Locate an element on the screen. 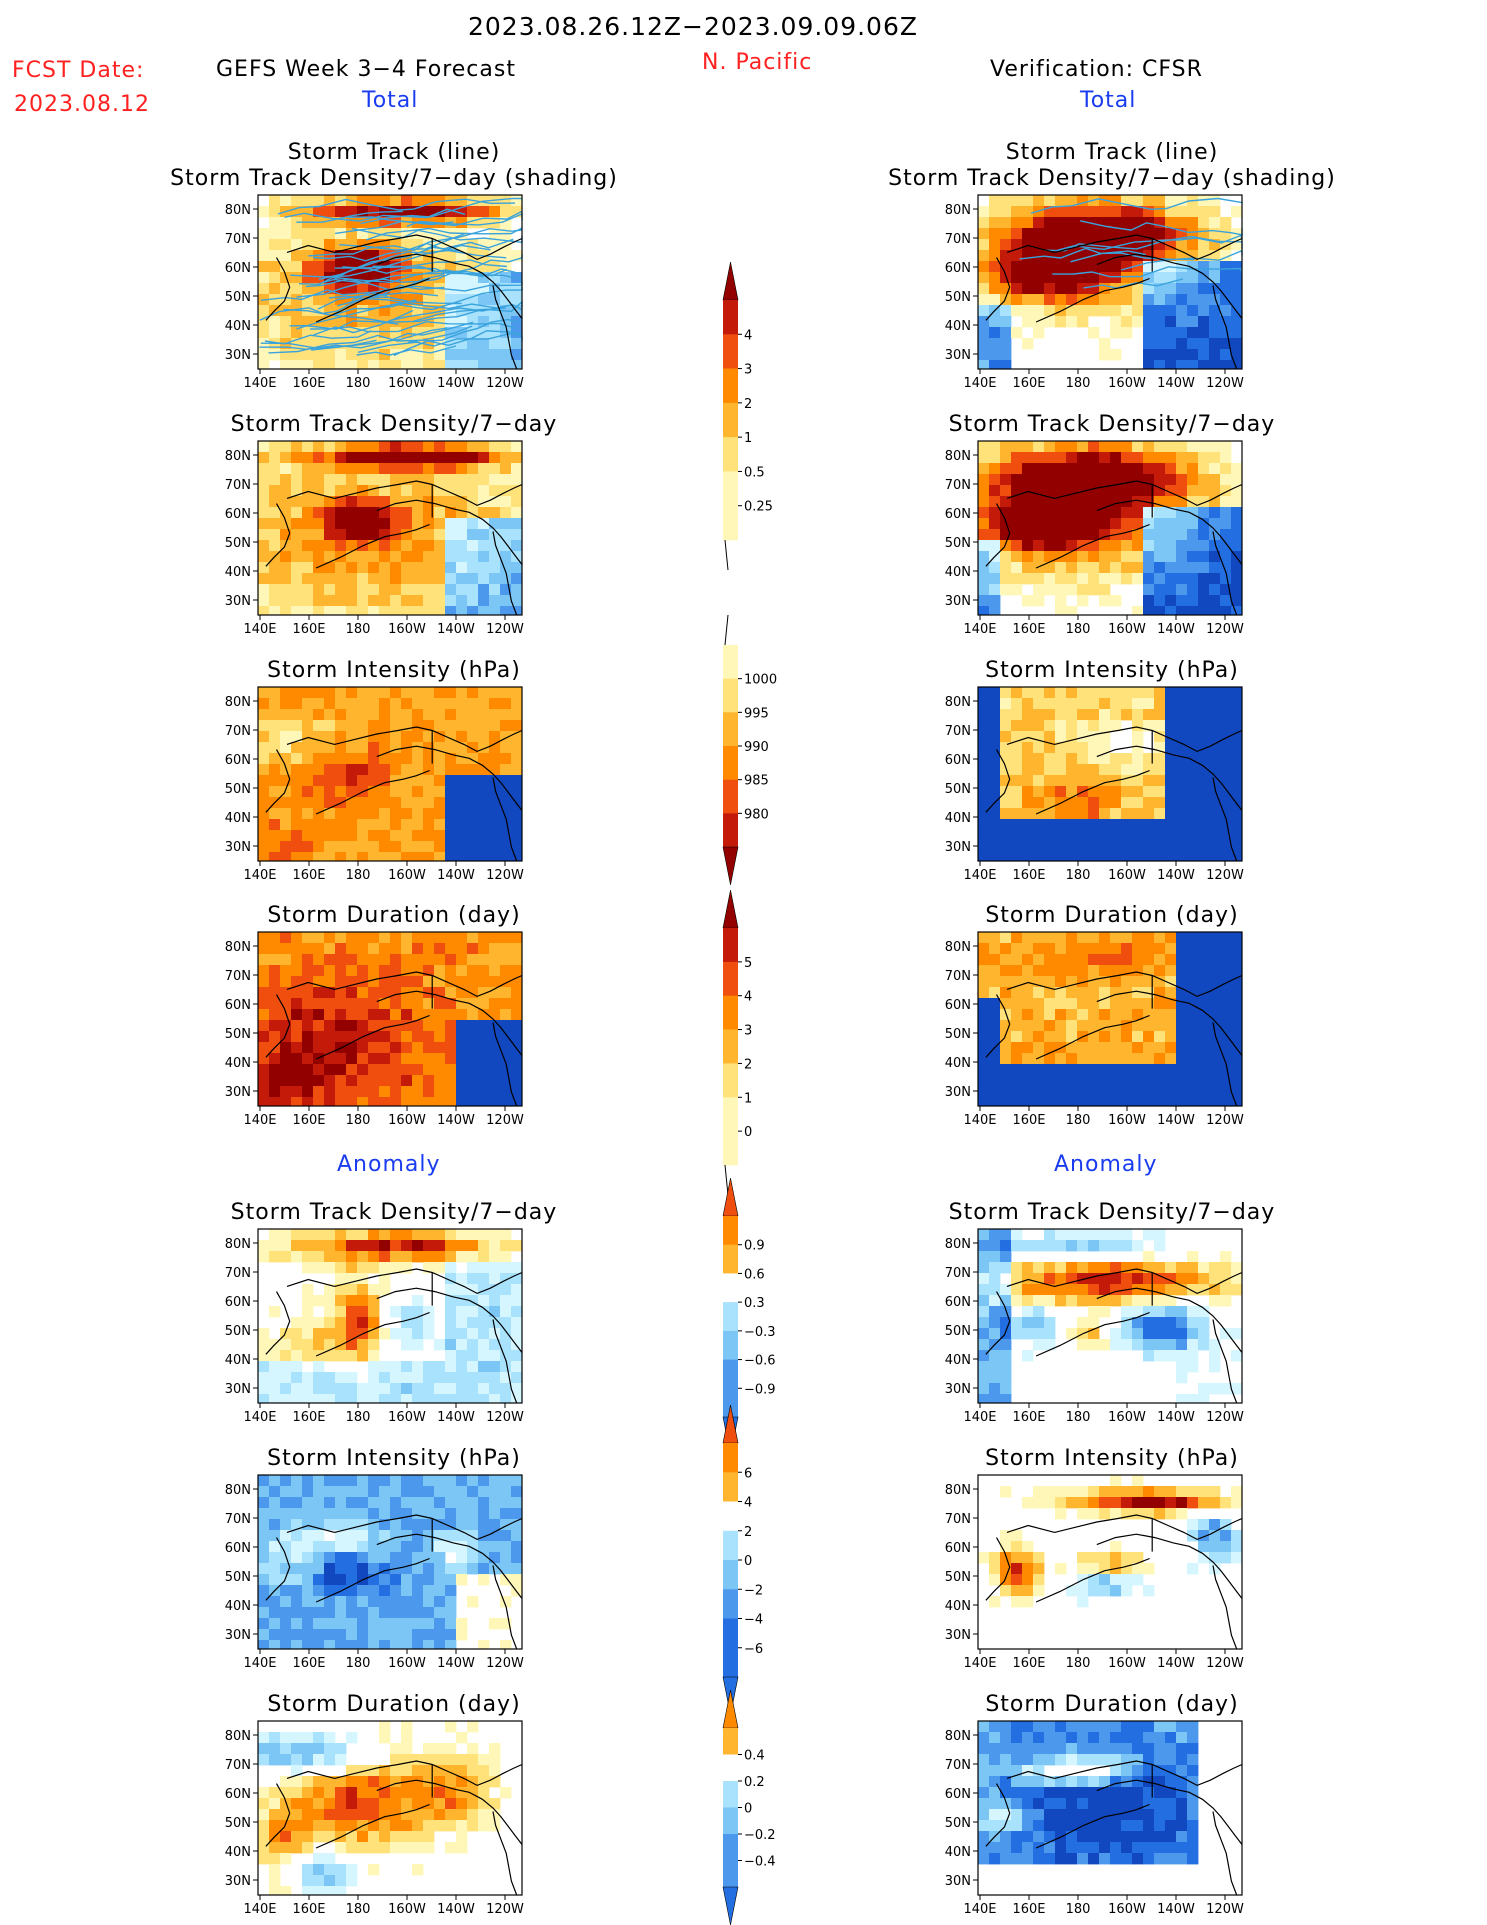  lon-label: 180 is located at coordinates (1078, 875).